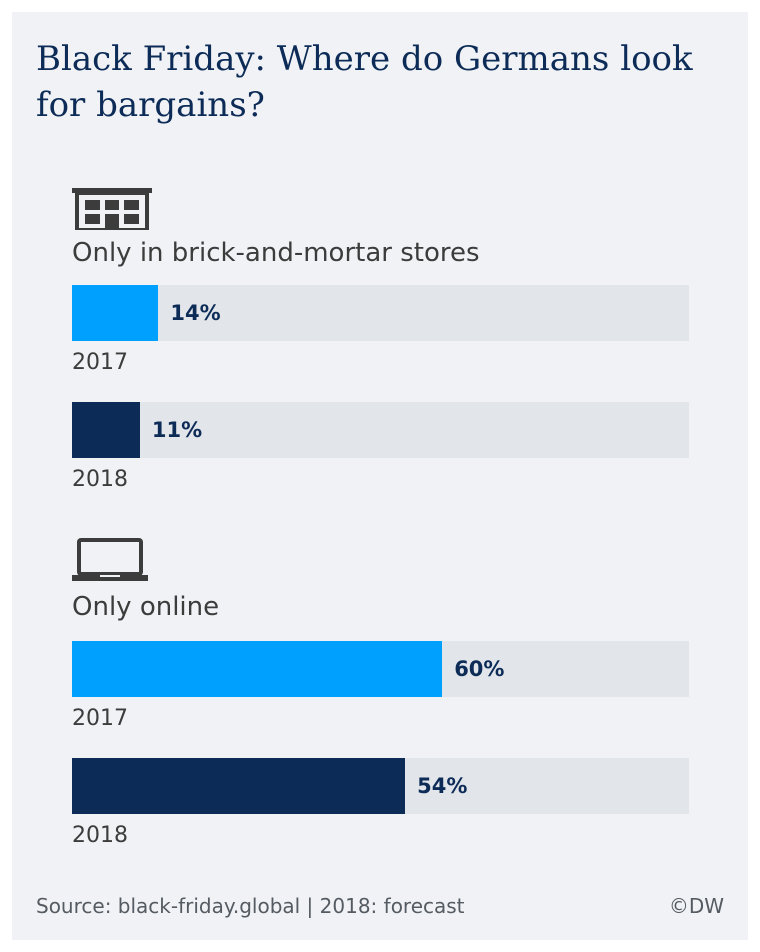 This screenshot has width=760, height=952. What do you see at coordinates (106, 430) in the screenshot?
I see `bar-stores-2018` at bounding box center [106, 430].